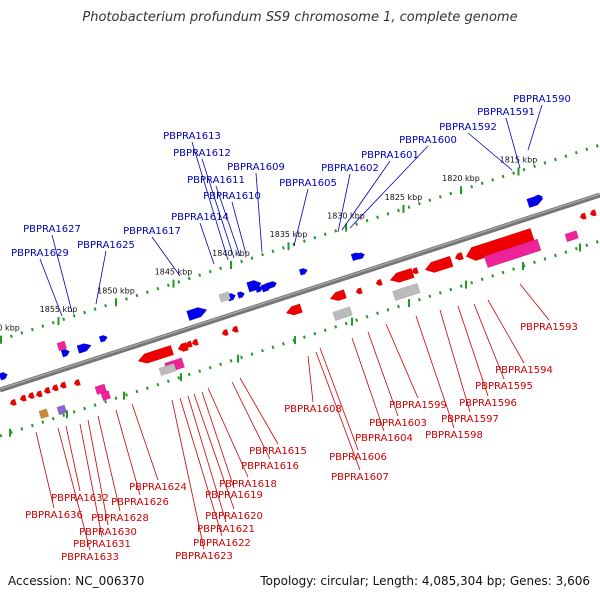 Image resolution: width=600 pixels, height=600 pixels. I want to click on forward-gene-label: PBPRA1627, so click(52, 229).